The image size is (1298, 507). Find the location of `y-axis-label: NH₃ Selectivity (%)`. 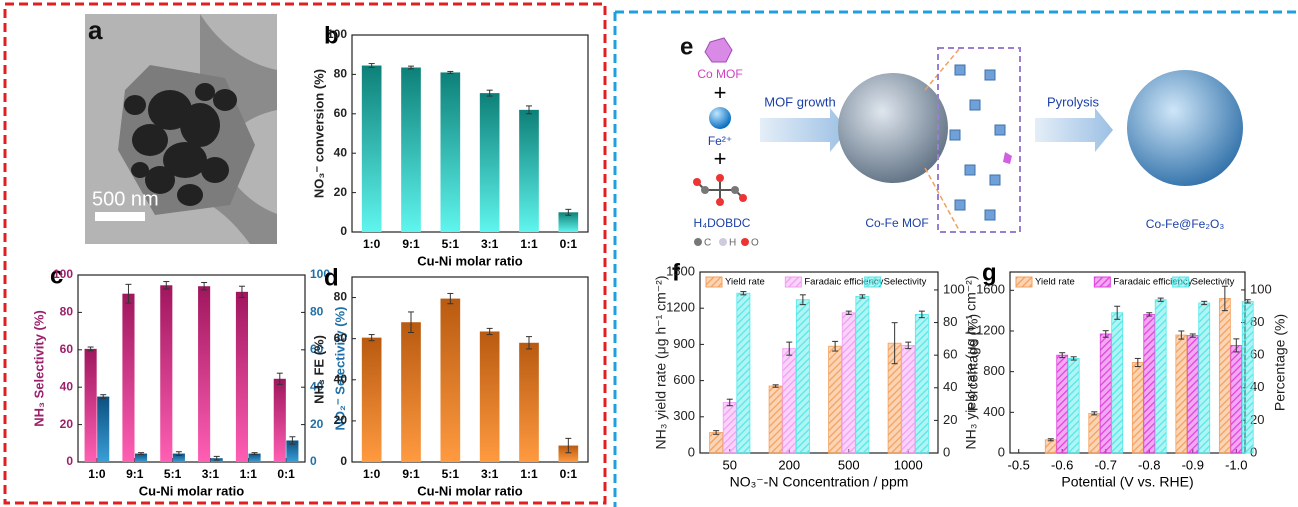

y-axis-label: NH₃ Selectivity (%) is located at coordinates (38, 368).